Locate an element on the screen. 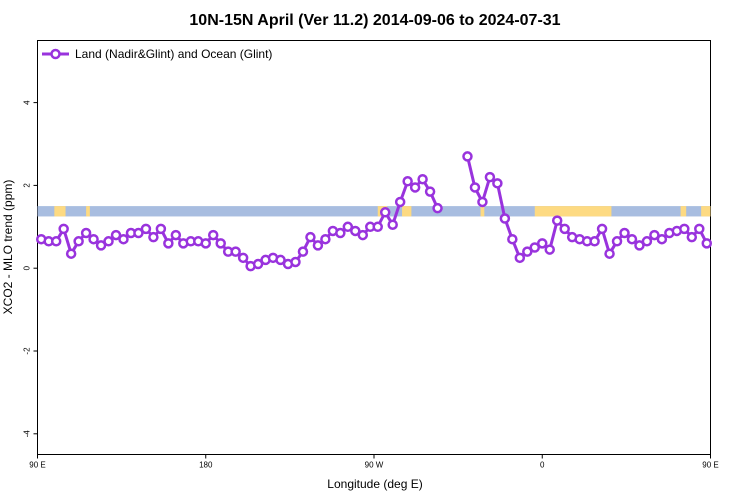 This screenshot has width=750, height=500. x-tick-label: 0 is located at coordinates (542, 465).